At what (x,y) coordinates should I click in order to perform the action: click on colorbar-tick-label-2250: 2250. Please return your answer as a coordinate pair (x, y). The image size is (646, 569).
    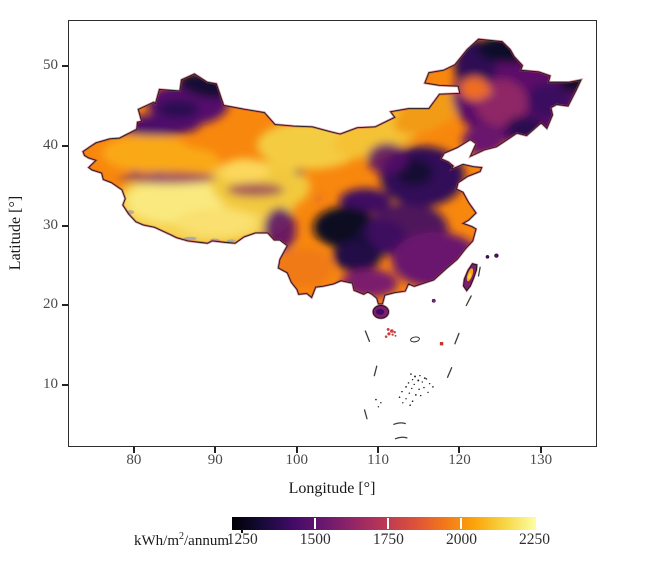
    Looking at the image, I should click on (535, 539).